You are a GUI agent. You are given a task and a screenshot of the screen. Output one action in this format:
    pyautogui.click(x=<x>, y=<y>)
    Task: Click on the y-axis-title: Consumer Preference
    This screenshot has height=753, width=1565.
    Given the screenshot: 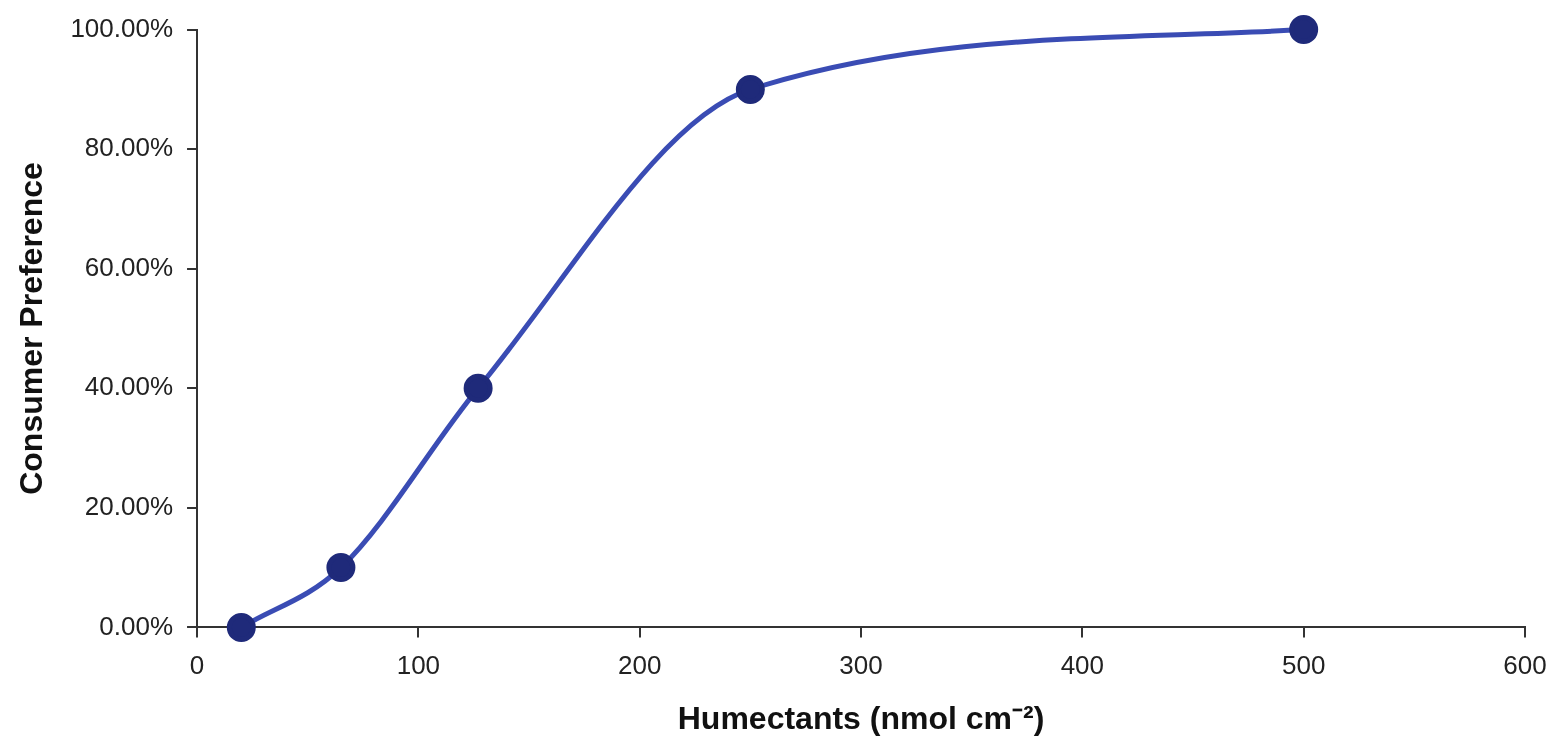 What is the action you would take?
    pyautogui.click(x=31, y=328)
    